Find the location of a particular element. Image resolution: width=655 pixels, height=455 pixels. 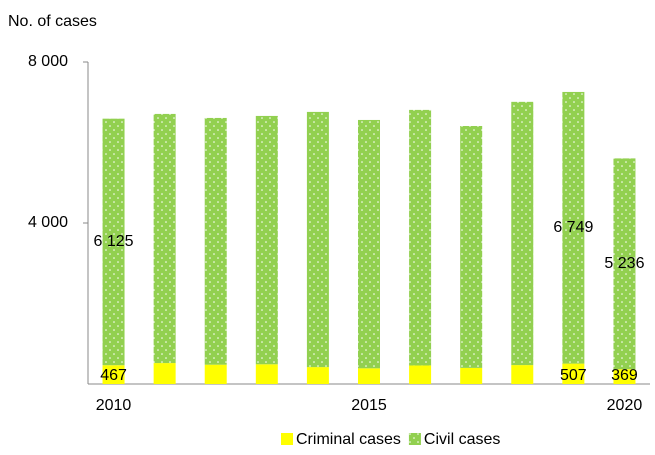

x-tick-label: 2010 is located at coordinates (114, 405).